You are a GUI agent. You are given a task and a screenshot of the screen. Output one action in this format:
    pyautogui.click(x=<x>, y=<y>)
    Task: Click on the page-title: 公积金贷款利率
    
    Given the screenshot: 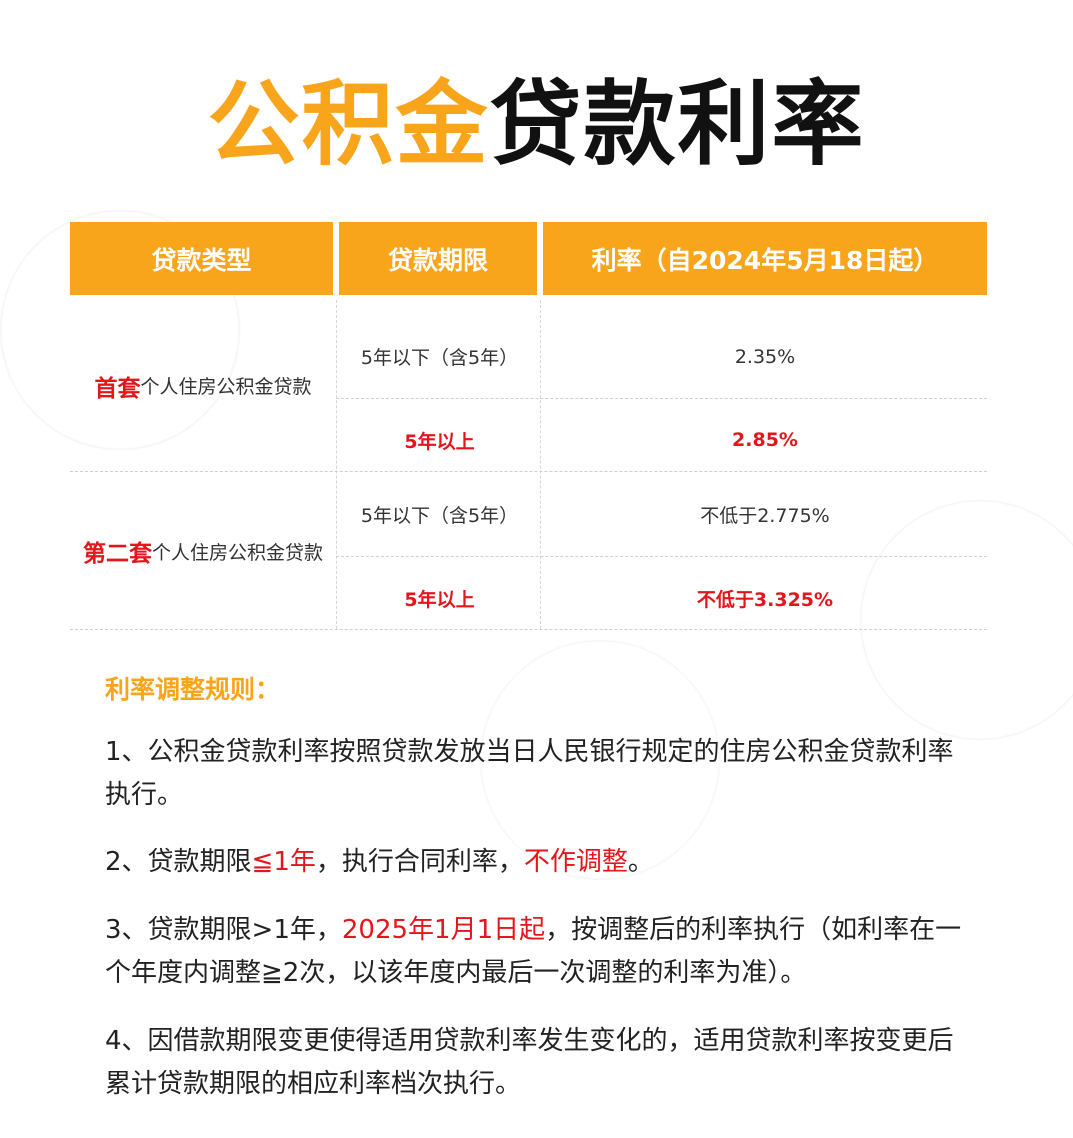 What is the action you would take?
    pyautogui.click(x=536, y=125)
    